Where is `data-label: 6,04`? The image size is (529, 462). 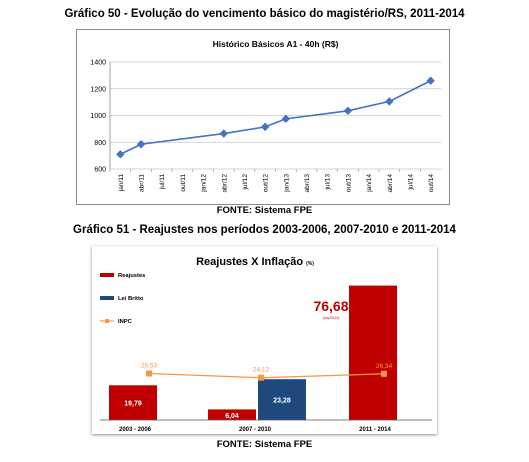 data-label: 6,04 is located at coordinates (232, 416).